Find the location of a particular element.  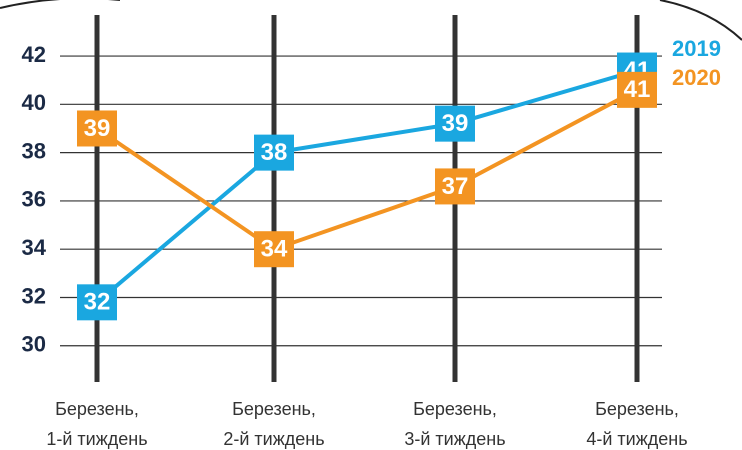

x-tick-label: 1-й тиждень is located at coordinates (96, 439).